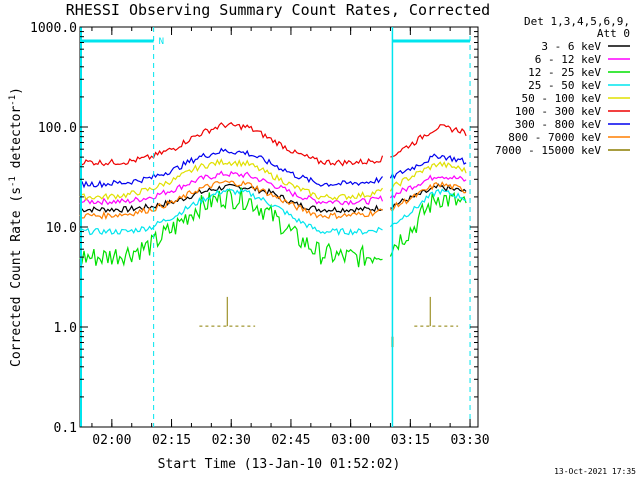  Describe the element at coordinates (469, 440) in the screenshot. I see `x-tick-label: 03:30` at that location.